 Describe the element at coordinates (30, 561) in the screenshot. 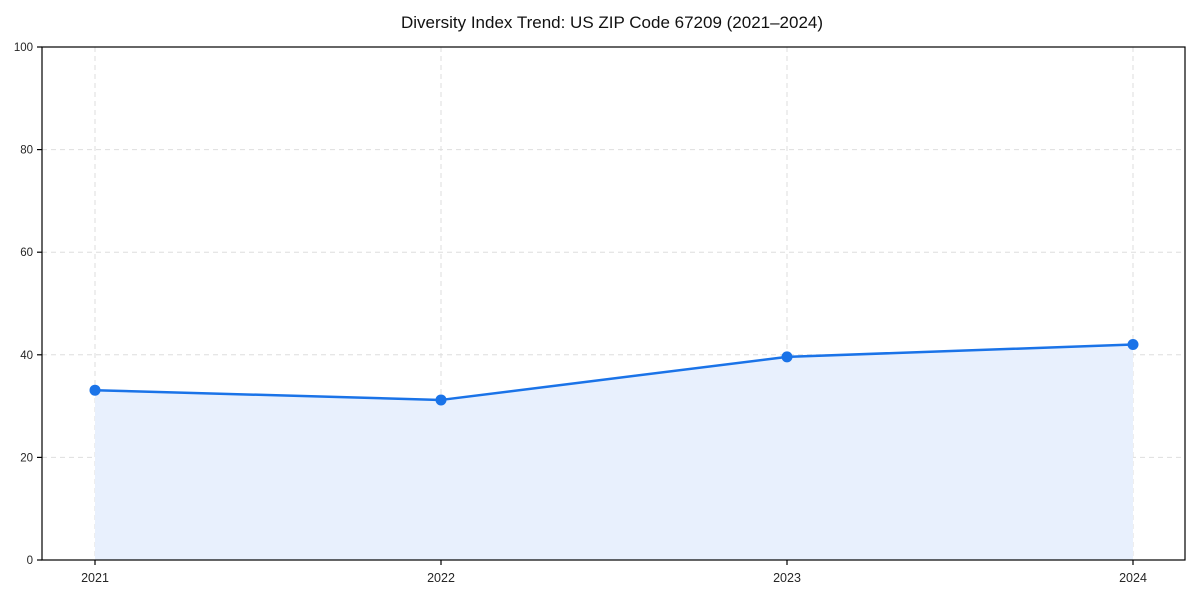

I see `y-tick-label-0: 0` at that location.